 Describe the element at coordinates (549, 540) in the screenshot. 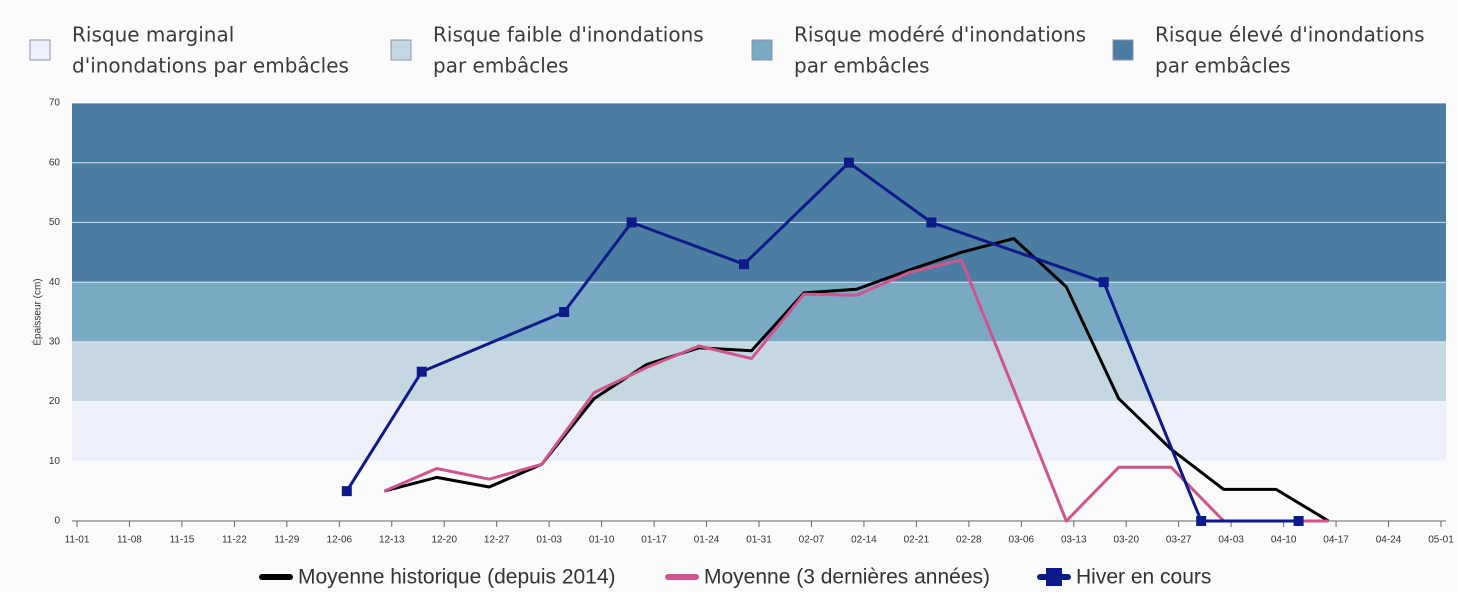

I see `x-tick-label: 01-03` at that location.